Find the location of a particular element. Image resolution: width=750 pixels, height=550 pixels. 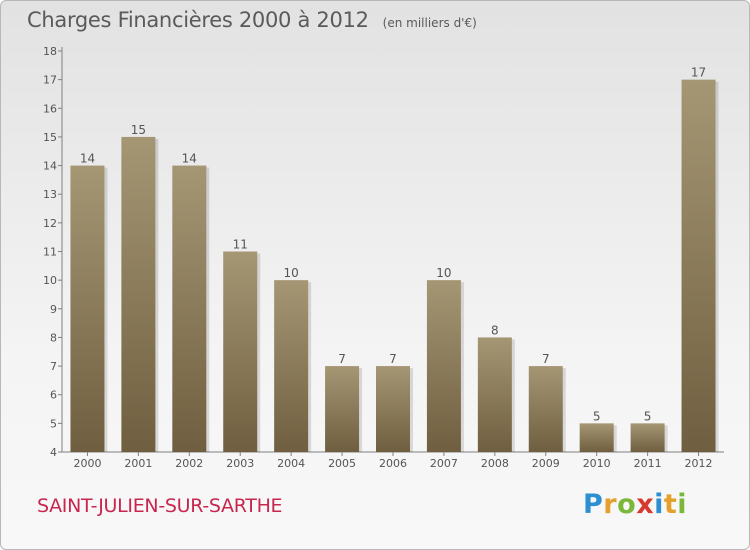

proxiti-logo: Proxiti is located at coordinates (635, 504).